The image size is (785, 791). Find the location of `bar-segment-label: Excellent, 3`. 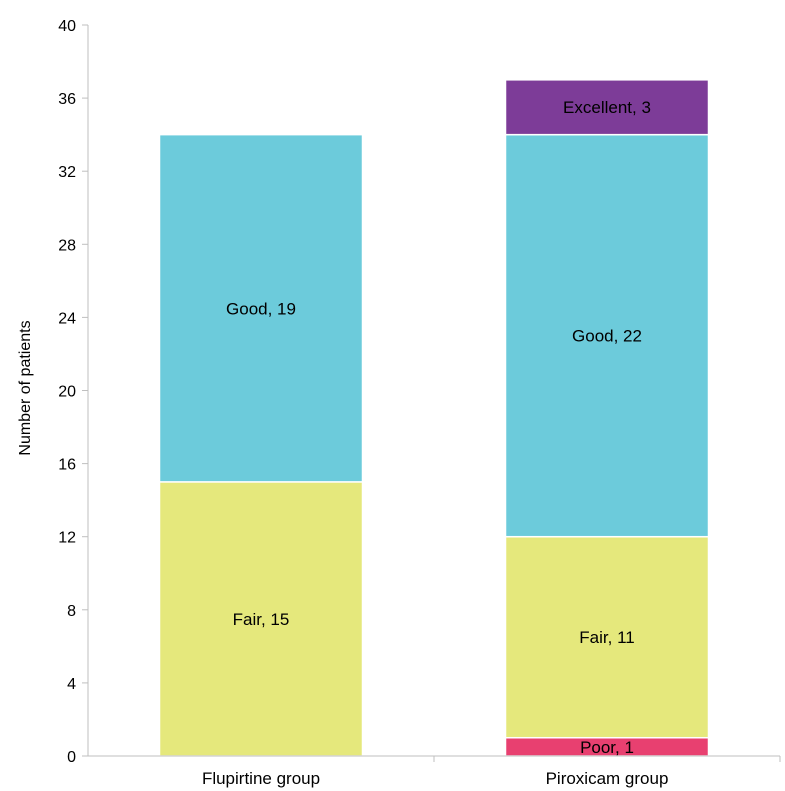

bar-segment-label: Excellent, 3 is located at coordinates (607, 107).